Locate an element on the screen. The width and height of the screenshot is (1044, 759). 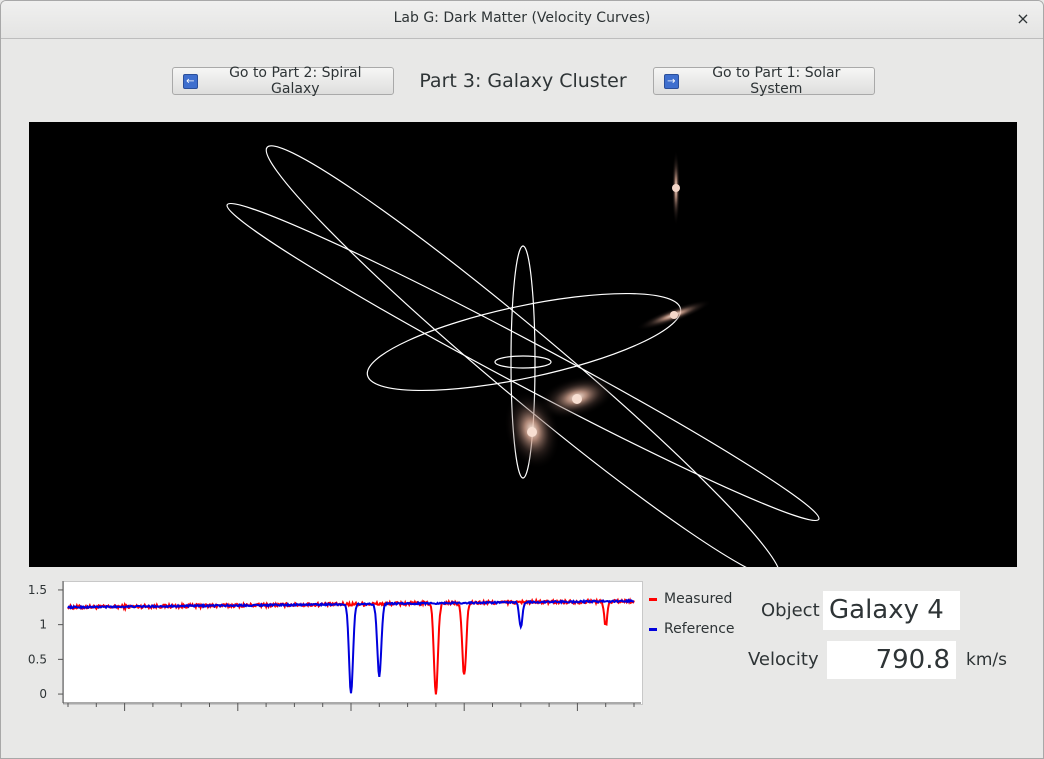
window-title: Lab G: Dark Matter (Velocity Curves) is located at coordinates (522, 18).